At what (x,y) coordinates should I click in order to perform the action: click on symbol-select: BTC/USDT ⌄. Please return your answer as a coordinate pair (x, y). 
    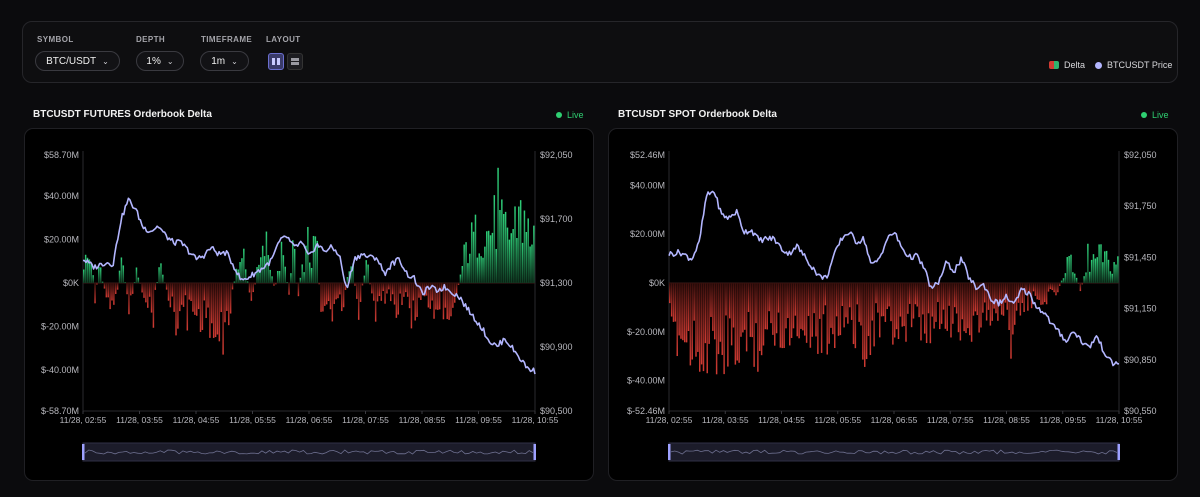
    Looking at the image, I should click on (77, 61).